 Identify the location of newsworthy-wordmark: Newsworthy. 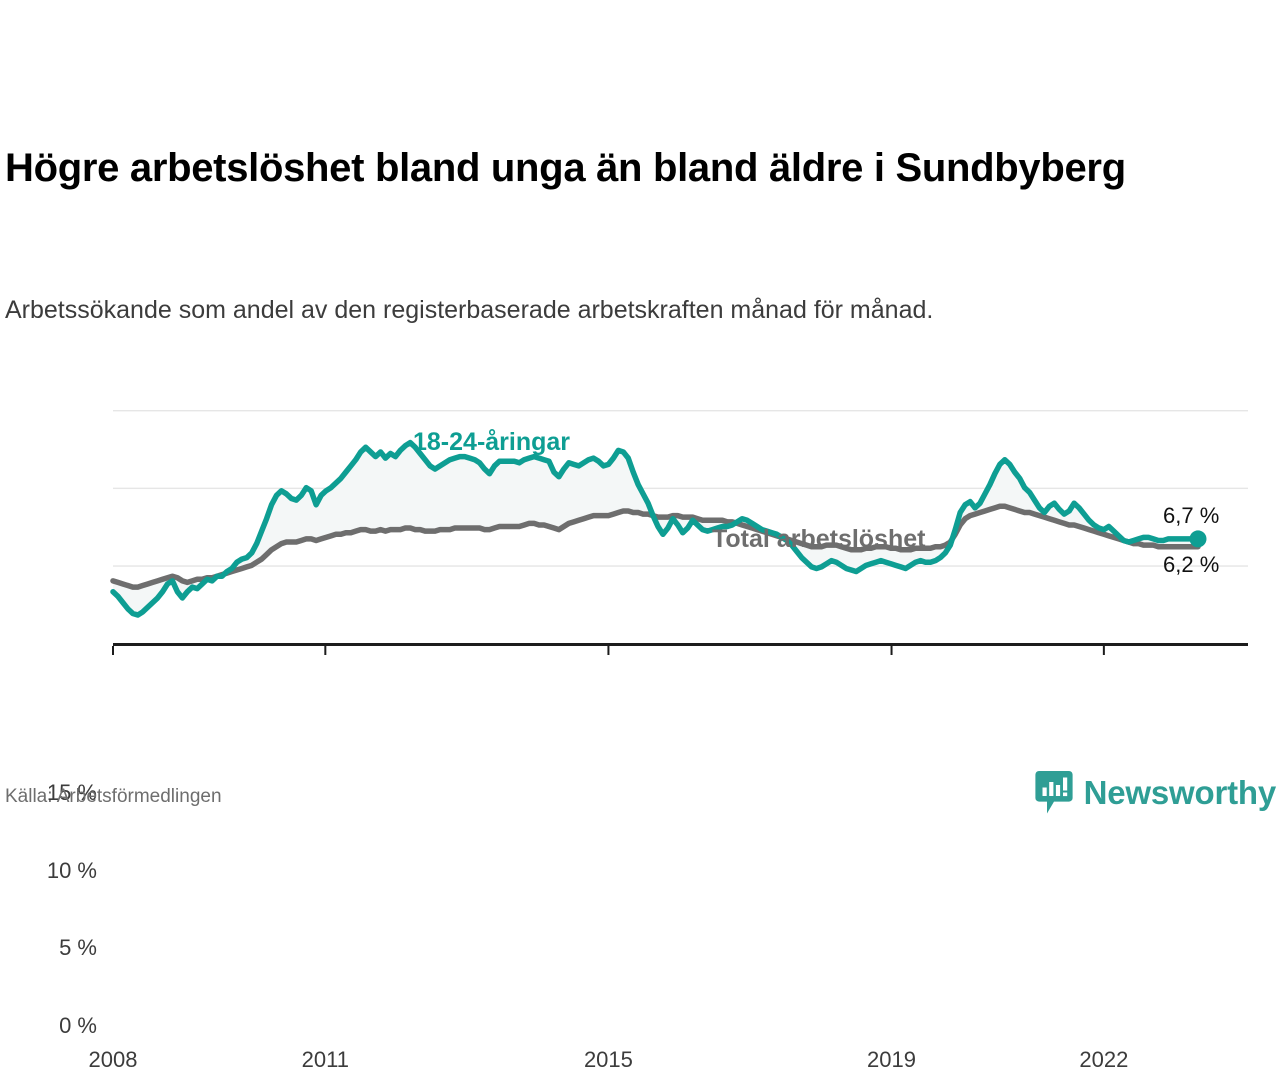
(1180, 792).